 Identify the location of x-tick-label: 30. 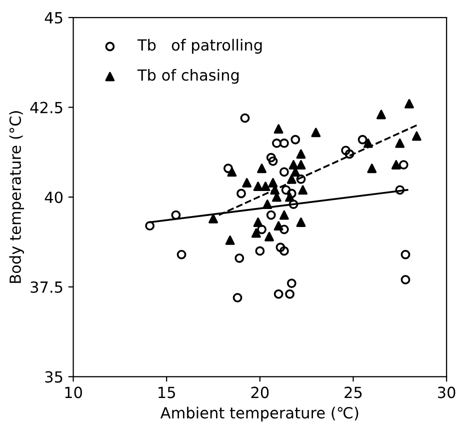
(447, 392).